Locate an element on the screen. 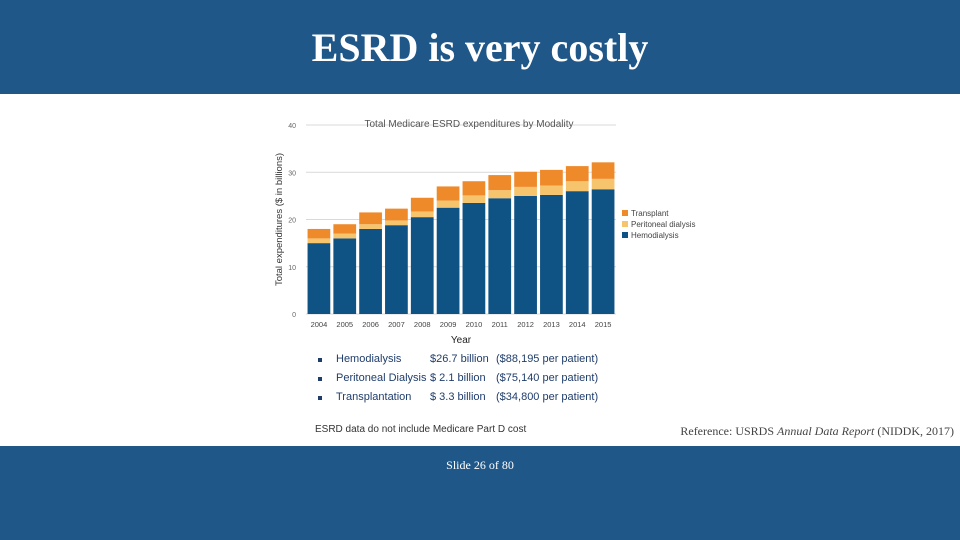  legend-label: Transplant is located at coordinates (650, 213).